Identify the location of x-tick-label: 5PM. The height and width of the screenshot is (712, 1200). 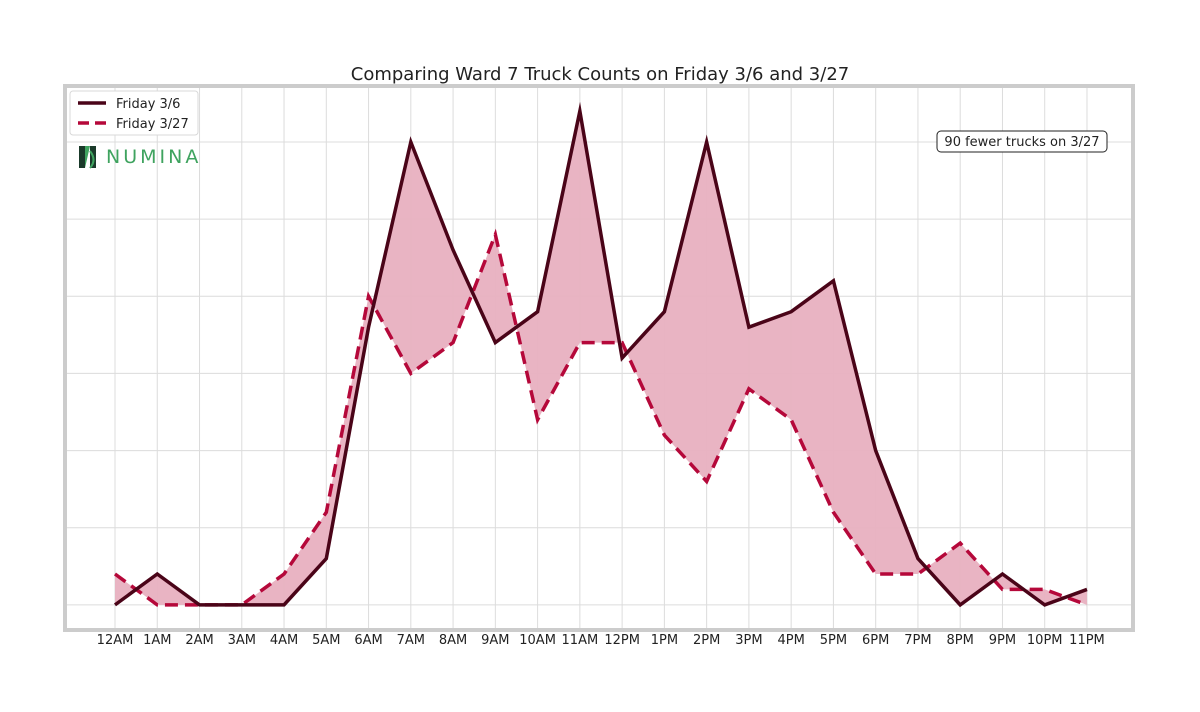
(833, 640).